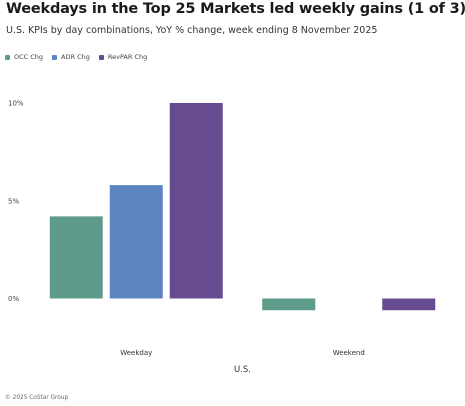 This screenshot has width=465, height=406. I want to click on legend-item-revpar-chg: RevPAR Chg, so click(123, 57).